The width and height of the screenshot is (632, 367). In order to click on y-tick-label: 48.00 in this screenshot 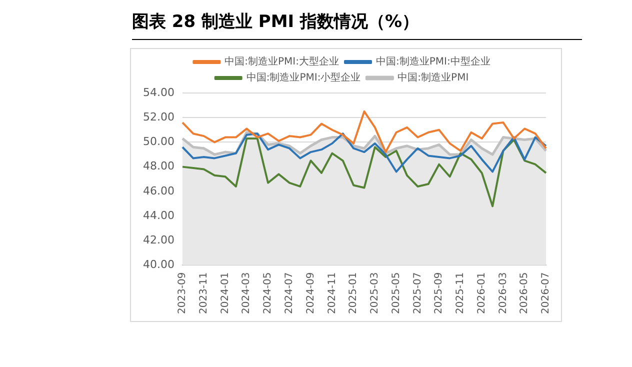, I will do `click(158, 166)`.